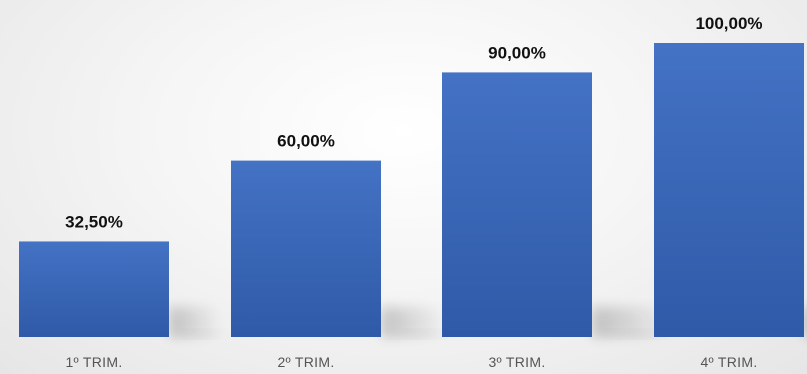  Describe the element at coordinates (728, 362) in the screenshot. I see `category-label: 4º TRIM.` at that location.